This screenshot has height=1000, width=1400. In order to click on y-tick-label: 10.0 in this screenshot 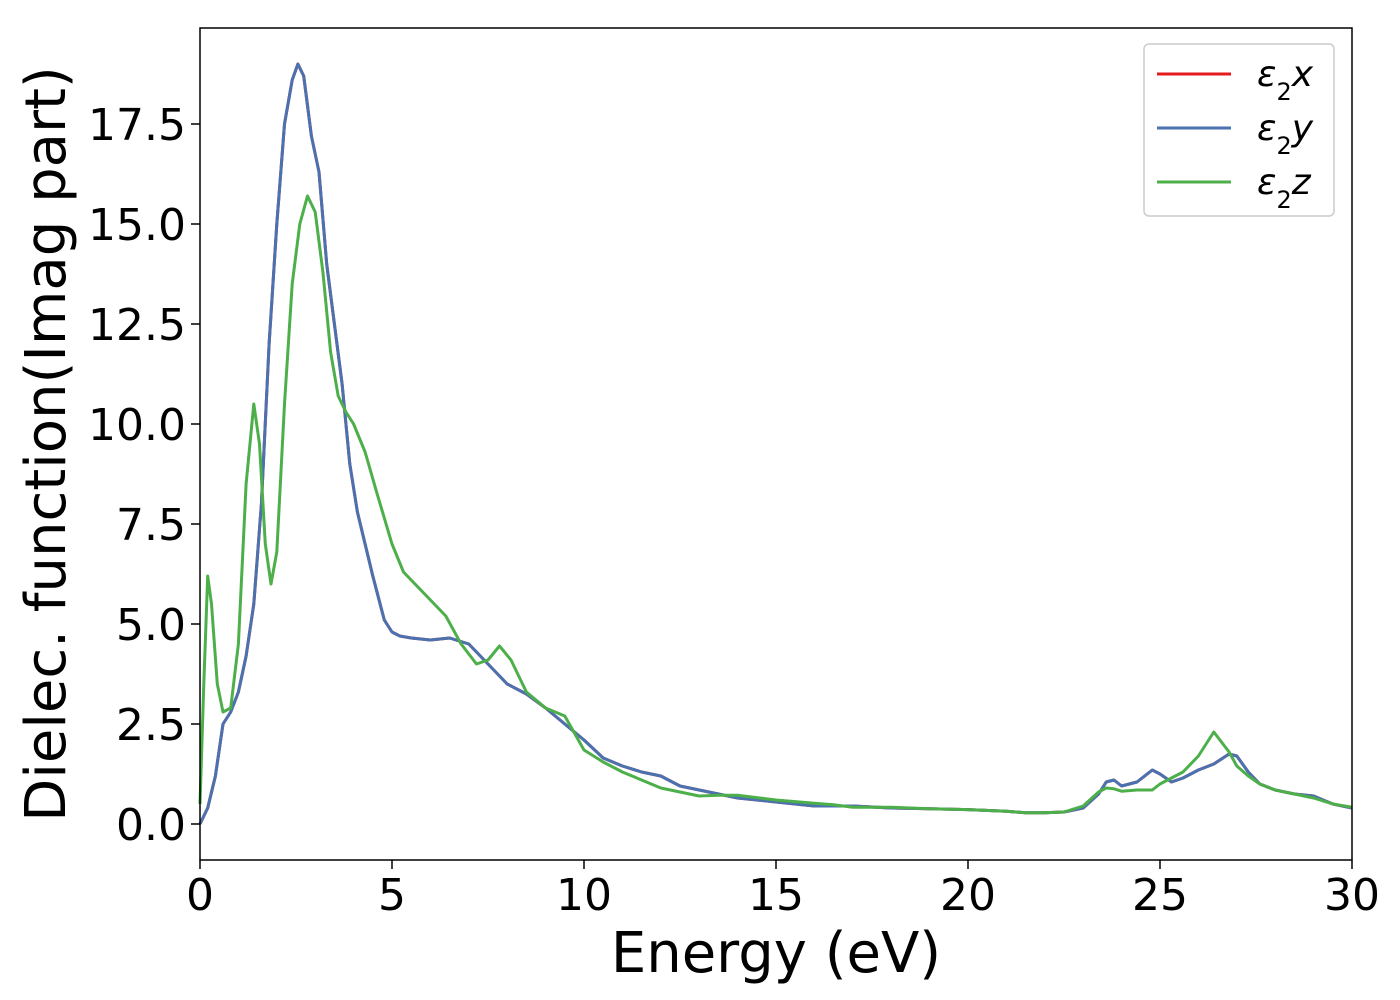, I will do `click(137, 425)`.